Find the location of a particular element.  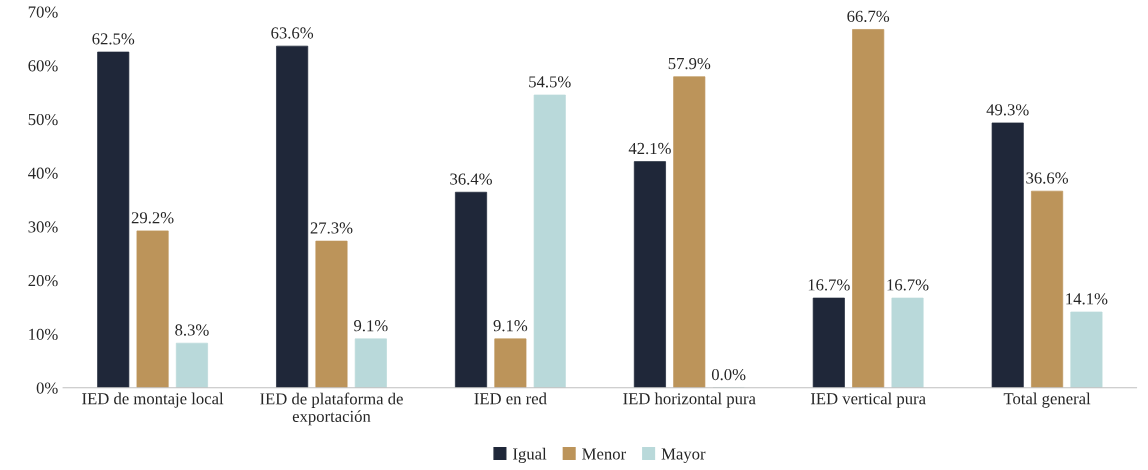

data-label: 29.2% is located at coordinates (152, 218).